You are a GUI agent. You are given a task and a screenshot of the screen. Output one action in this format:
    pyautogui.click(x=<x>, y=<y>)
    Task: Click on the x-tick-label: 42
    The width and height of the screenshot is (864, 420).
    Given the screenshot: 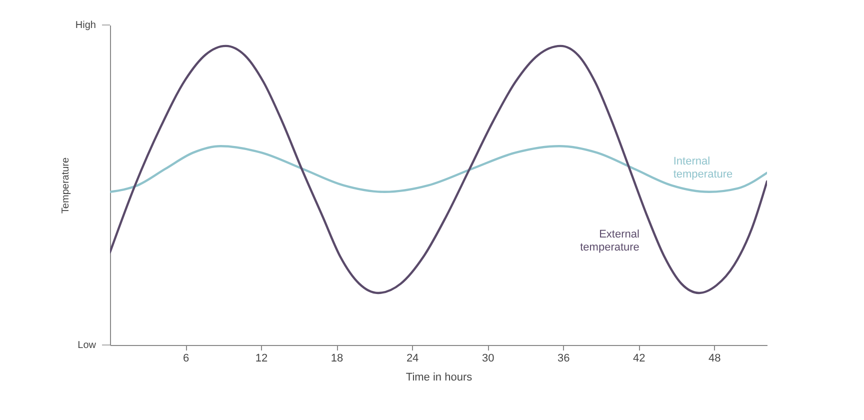 What is the action you would take?
    pyautogui.click(x=639, y=358)
    